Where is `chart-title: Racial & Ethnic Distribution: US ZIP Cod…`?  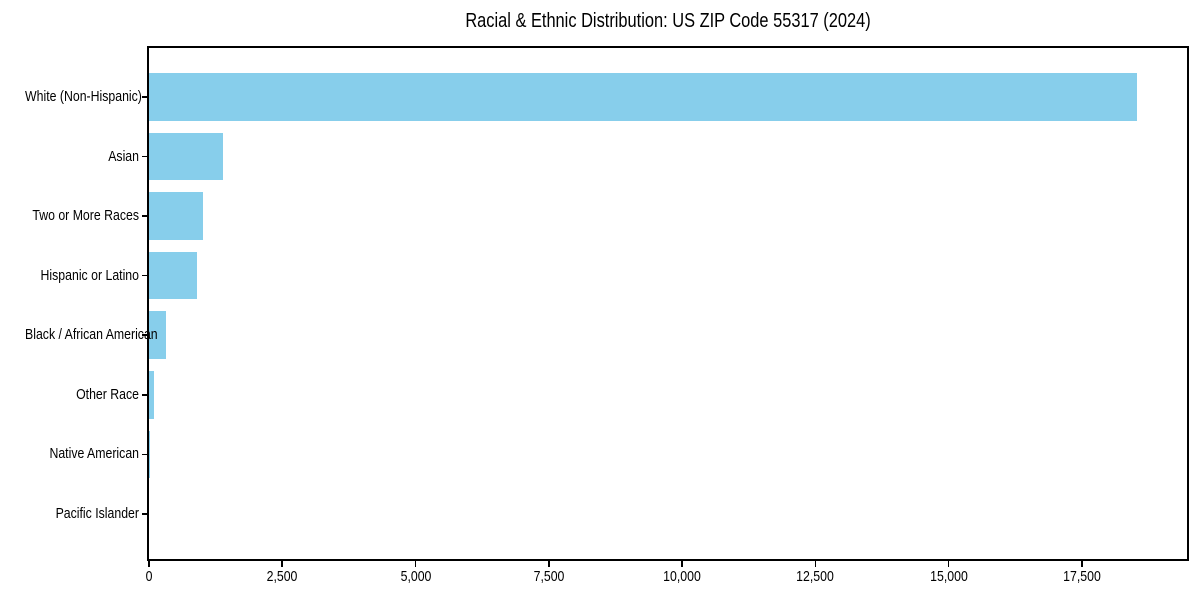 chart-title: Racial & Ethnic Distribution: US ZIP Cod… is located at coordinates (668, 21).